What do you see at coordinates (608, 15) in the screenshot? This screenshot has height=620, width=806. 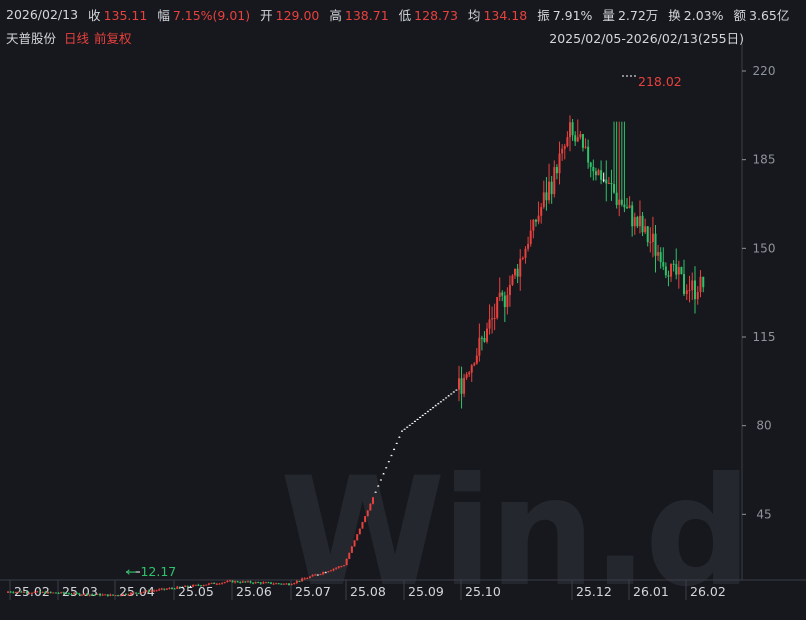 I see `volume-label: 量` at bounding box center [608, 15].